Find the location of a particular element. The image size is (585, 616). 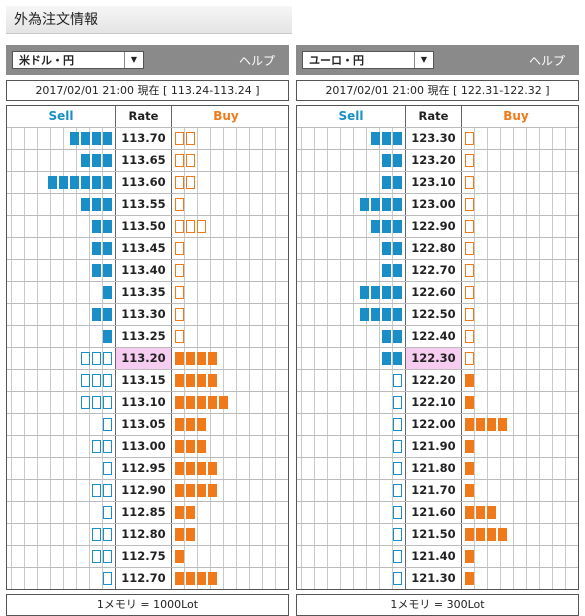

lot-scale-note: 1メモリ = 300Lot is located at coordinates (437, 605).